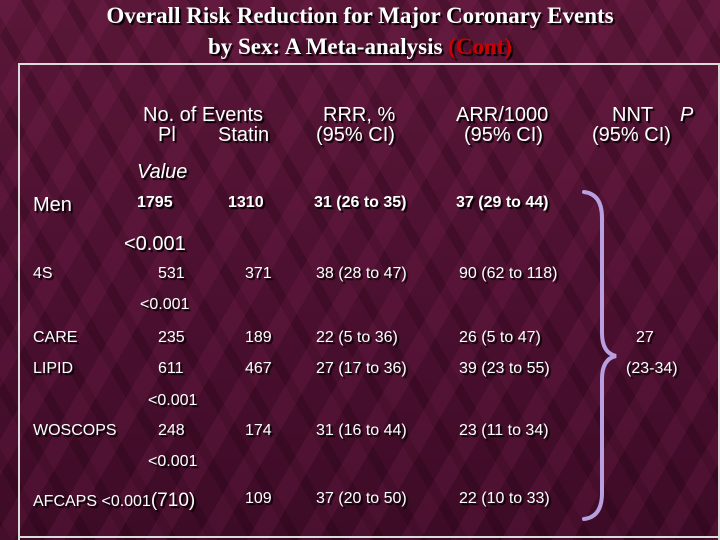  Describe the element at coordinates (53, 368) in the screenshot. I see `row-lipid-trial: LIPID` at that location.